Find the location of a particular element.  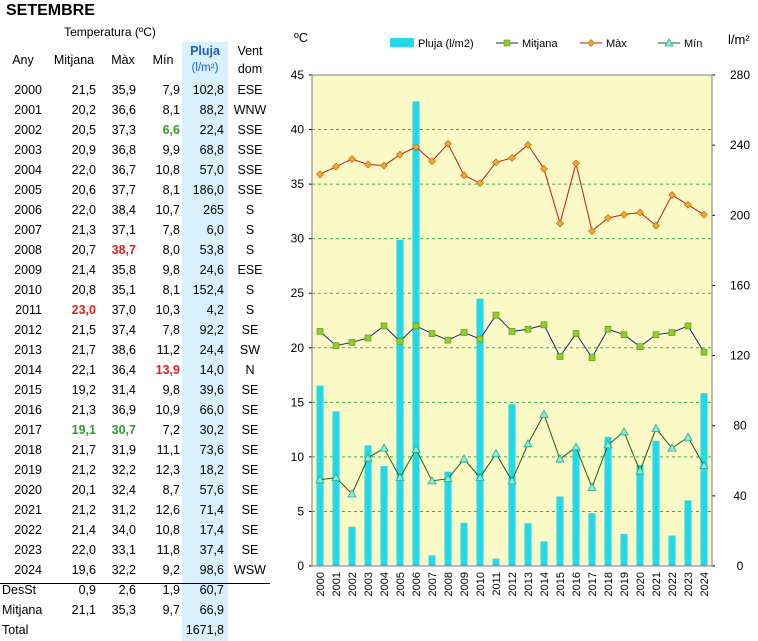

left-tick-label: 20 is located at coordinates (298, 348).